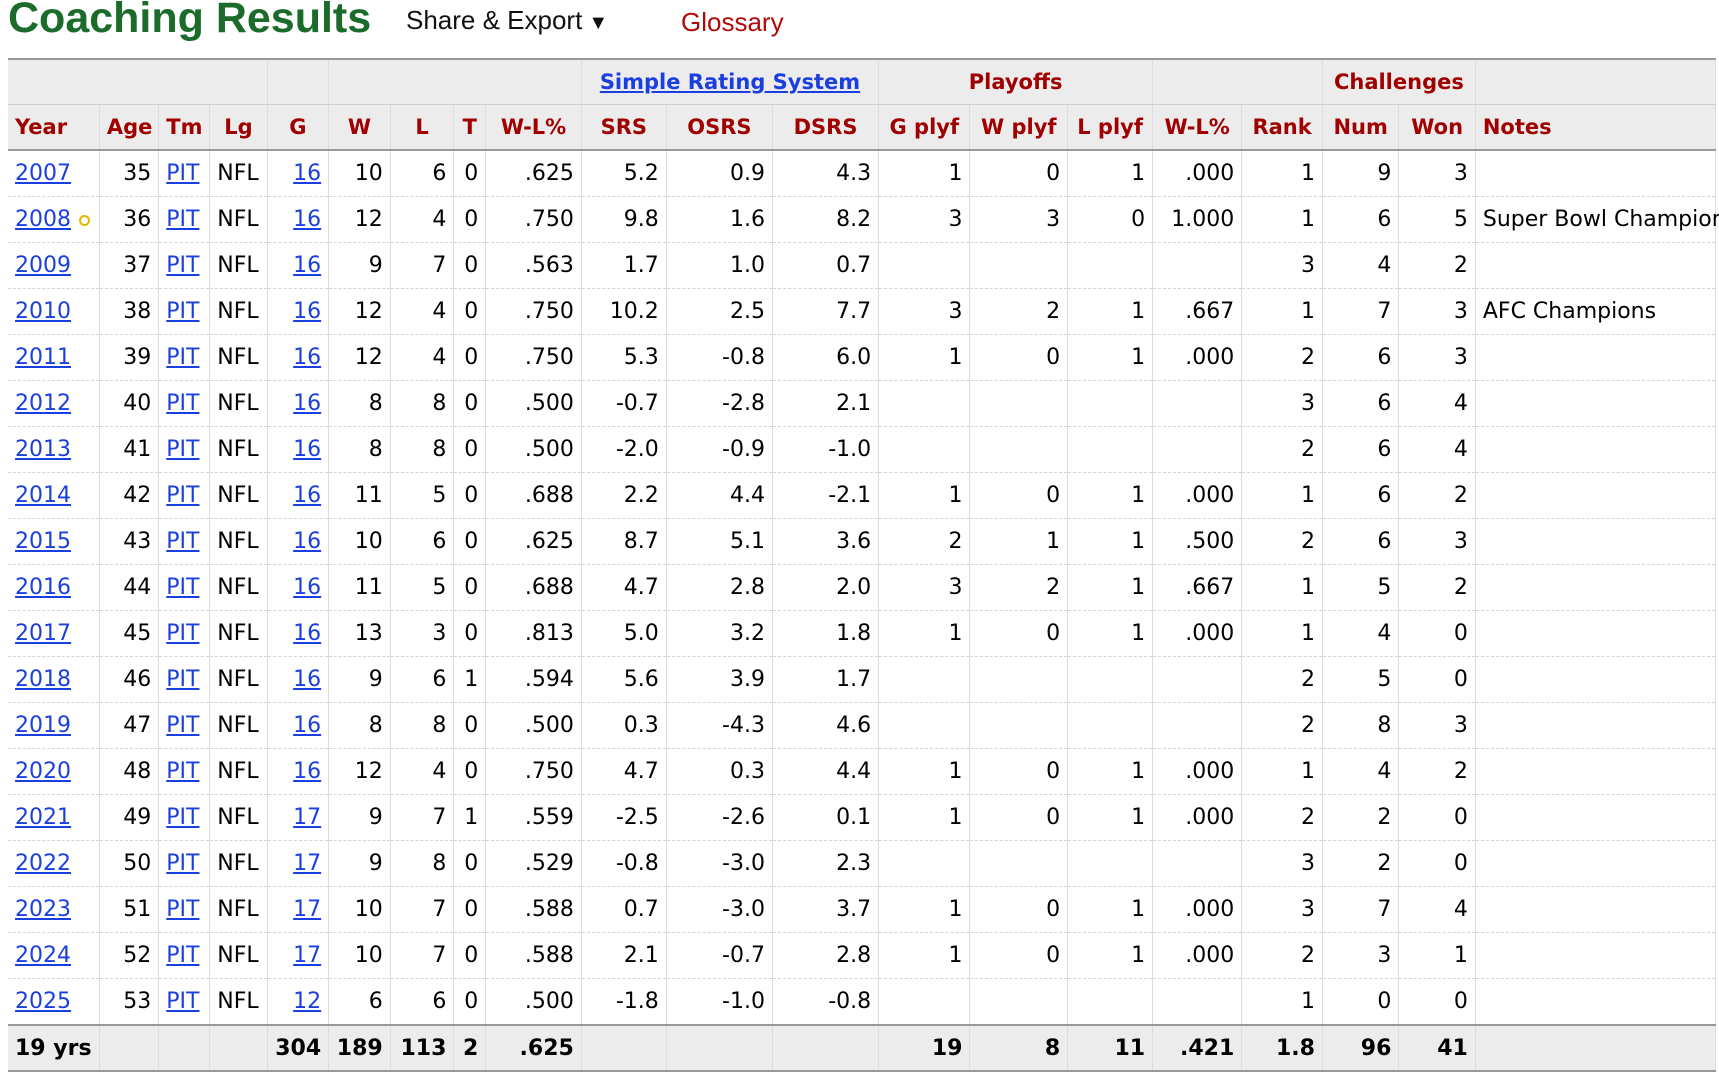 The width and height of the screenshot is (1719, 1073). I want to click on cell-g-plyf: 1, so click(924, 633).